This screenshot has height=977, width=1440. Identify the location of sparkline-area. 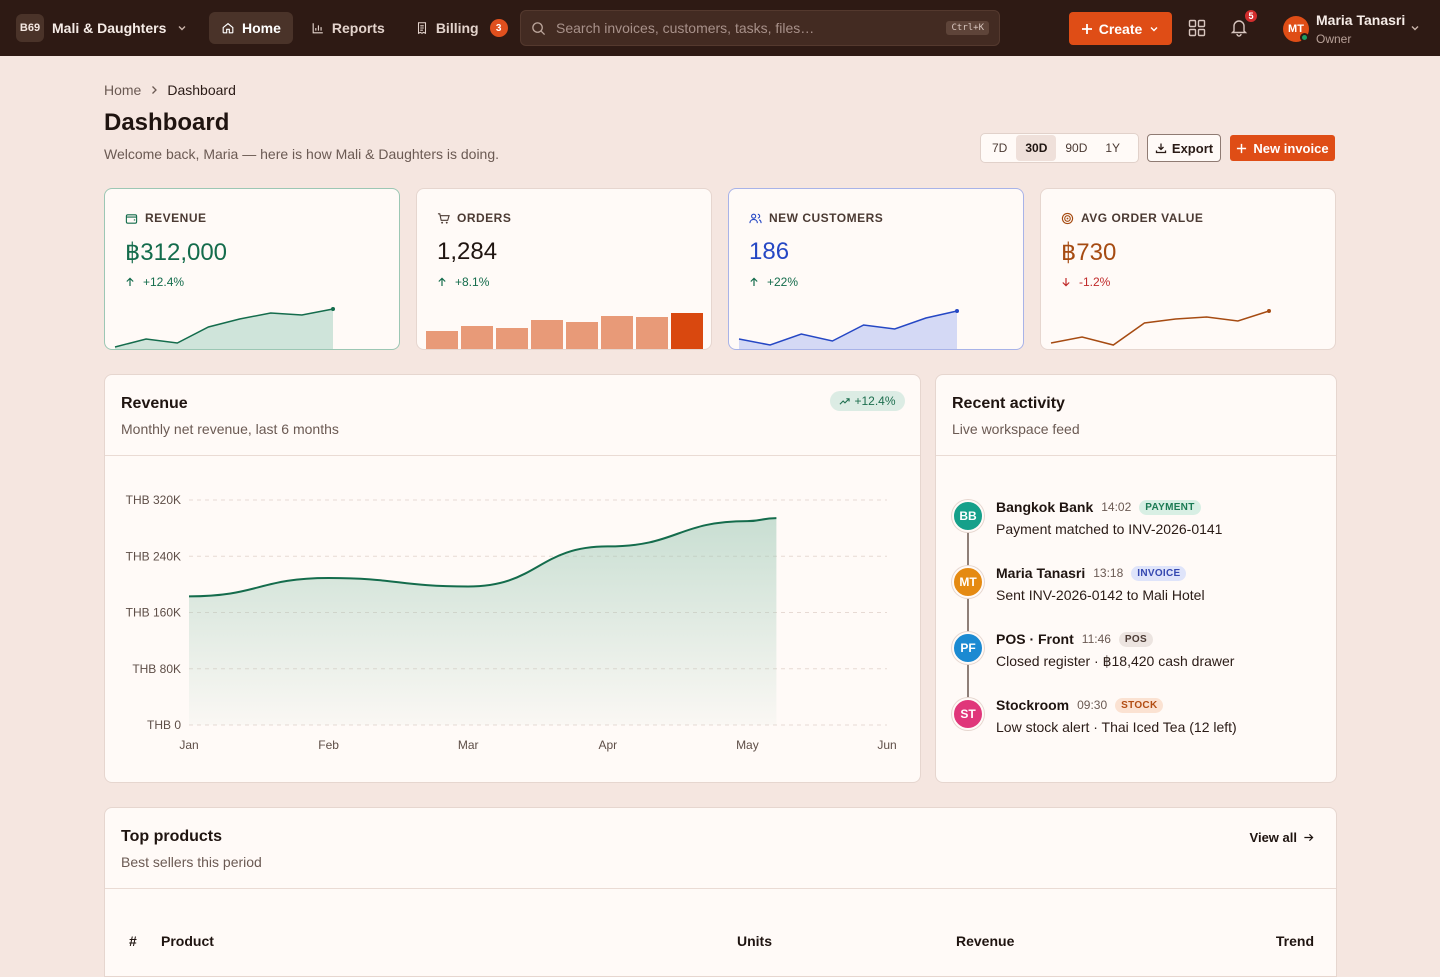
(848, 330).